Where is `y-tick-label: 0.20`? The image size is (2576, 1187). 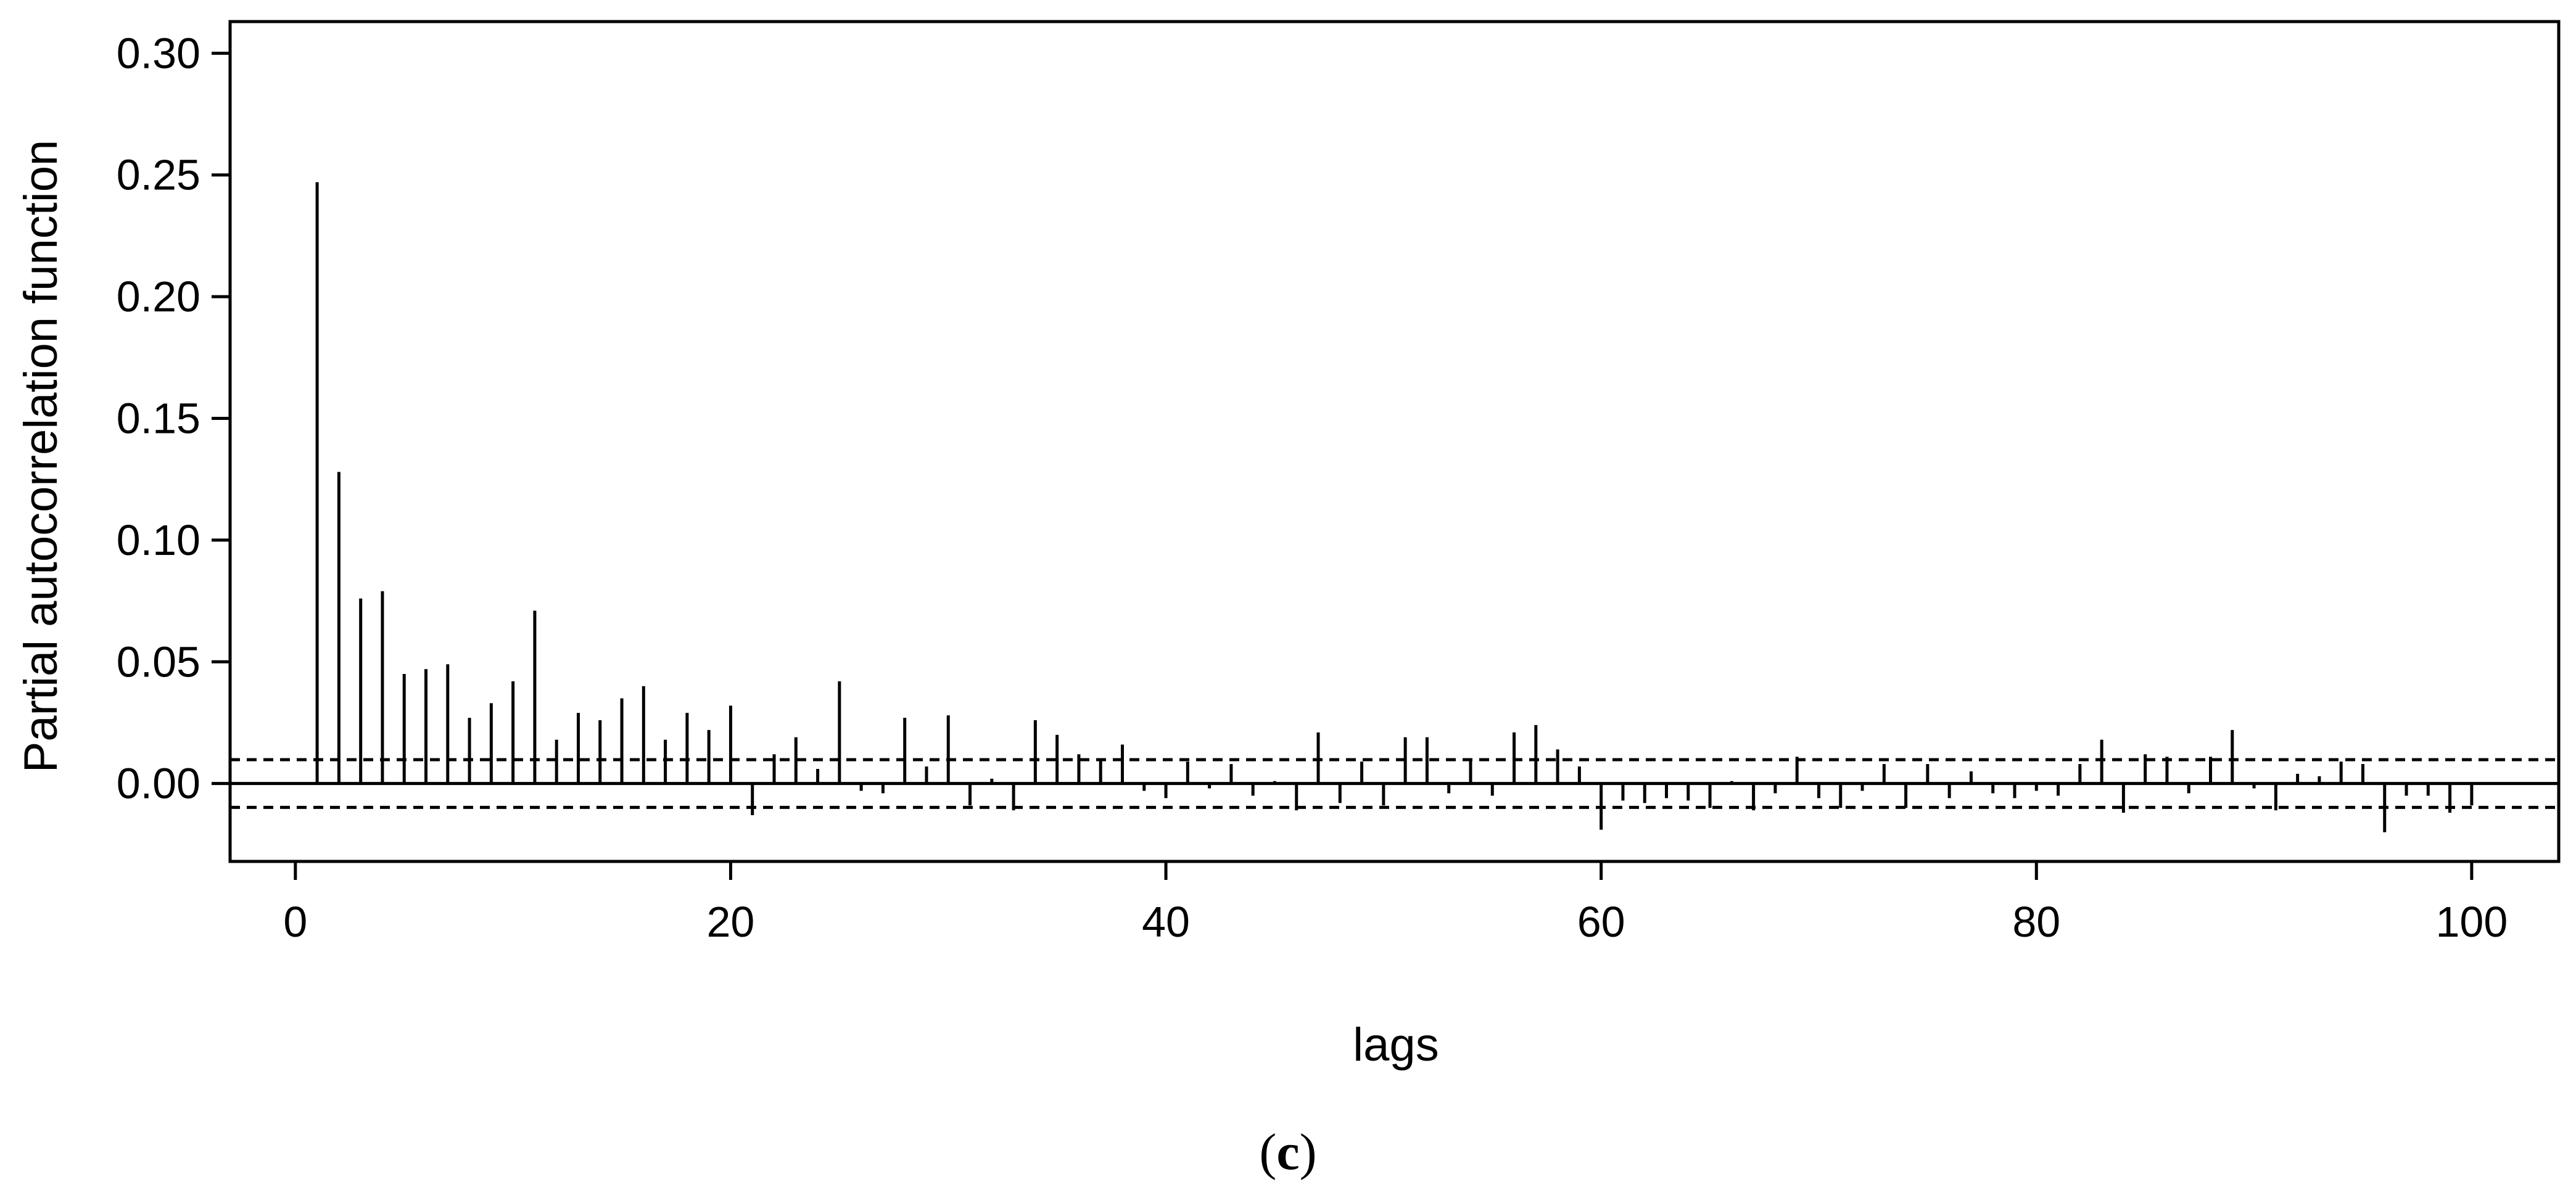
y-tick-label: 0.20 is located at coordinates (158, 297).